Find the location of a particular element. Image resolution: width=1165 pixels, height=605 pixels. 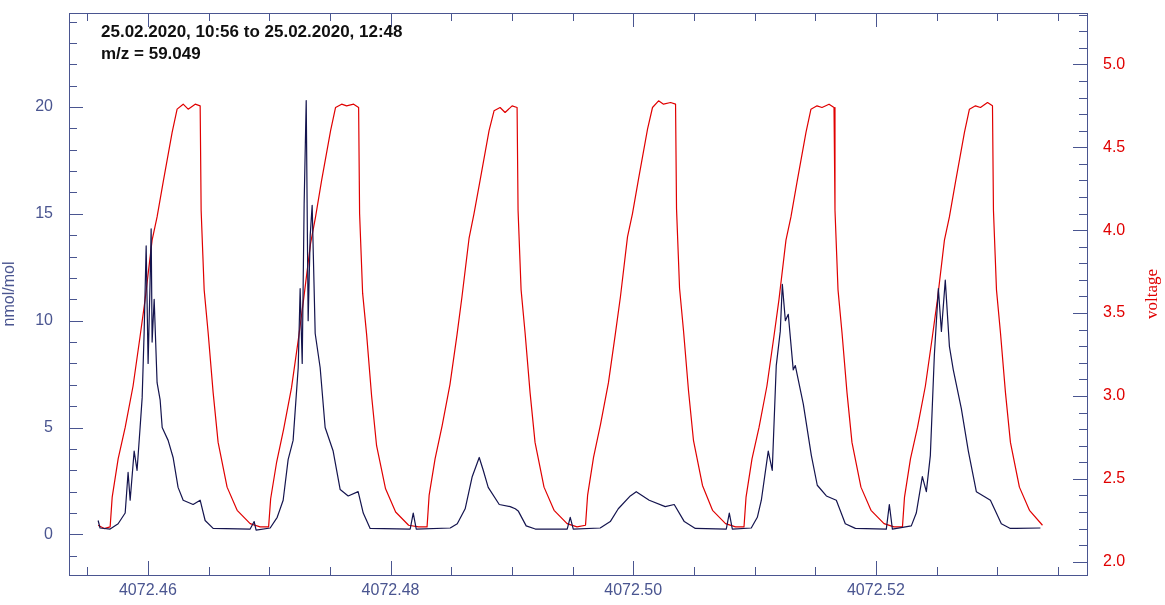

y-tick-label: 5 is located at coordinates (49, 426).